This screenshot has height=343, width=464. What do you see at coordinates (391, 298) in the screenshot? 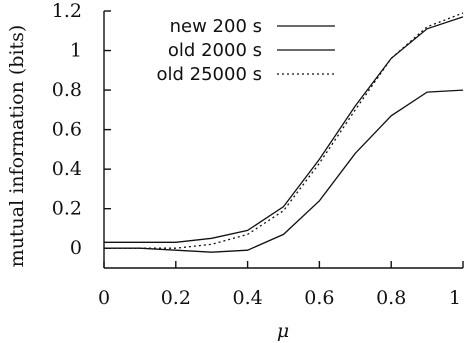
I see `x-tick-label: 0.8` at bounding box center [391, 298].